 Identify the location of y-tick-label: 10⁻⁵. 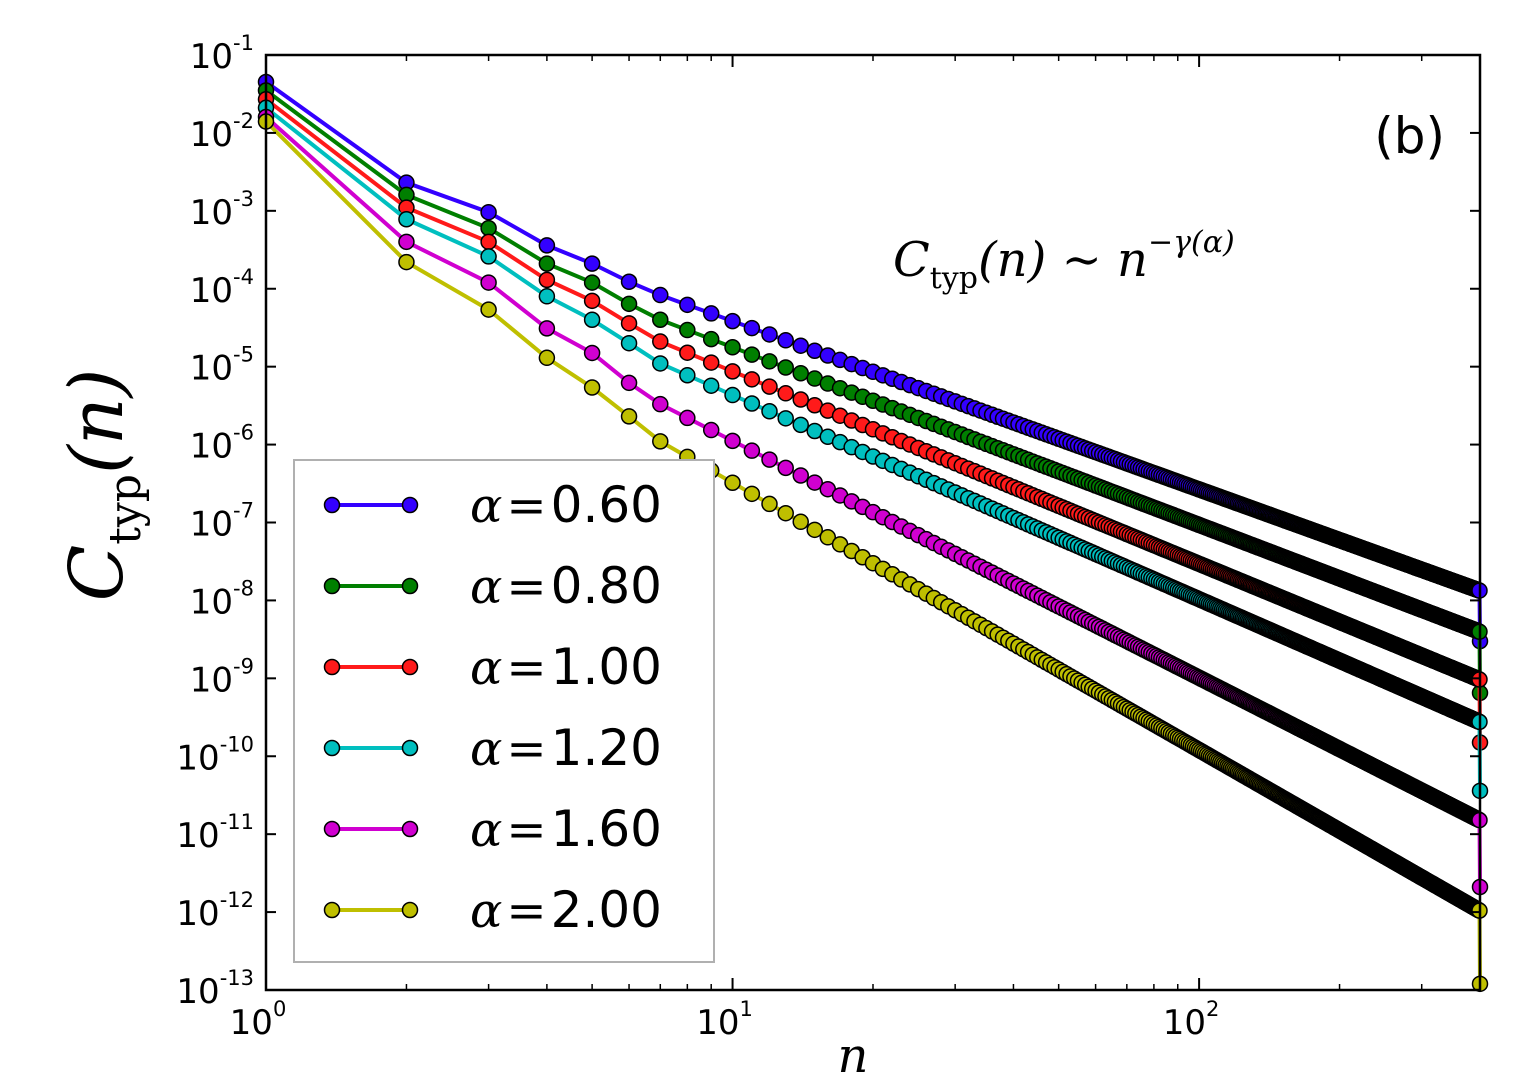
(222, 366).